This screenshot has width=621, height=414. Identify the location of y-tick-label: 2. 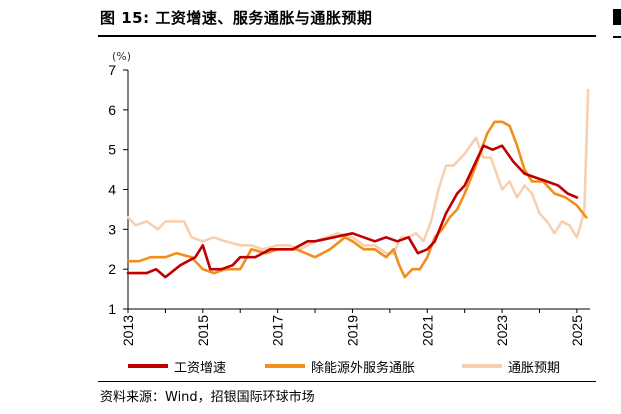
(112, 269).